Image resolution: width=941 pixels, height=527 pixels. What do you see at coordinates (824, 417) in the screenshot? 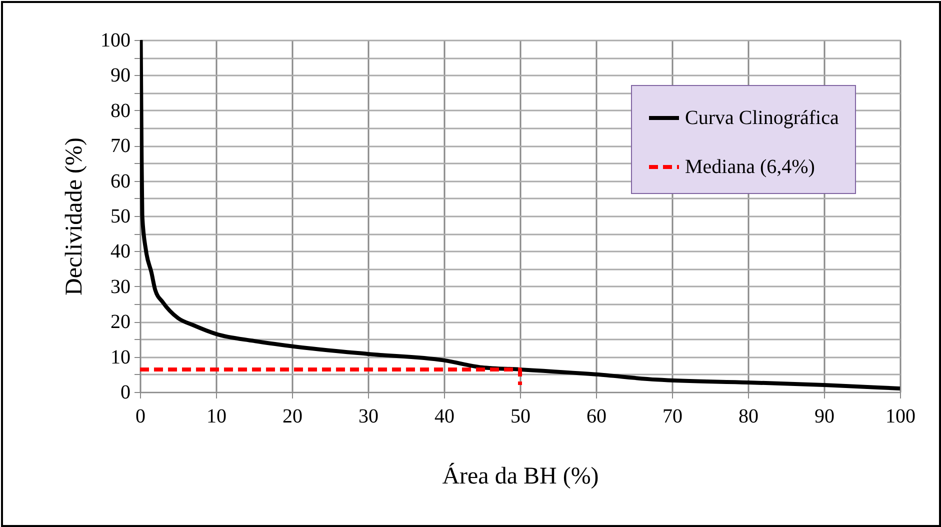
I see `x-tick-label: 90` at bounding box center [824, 417].